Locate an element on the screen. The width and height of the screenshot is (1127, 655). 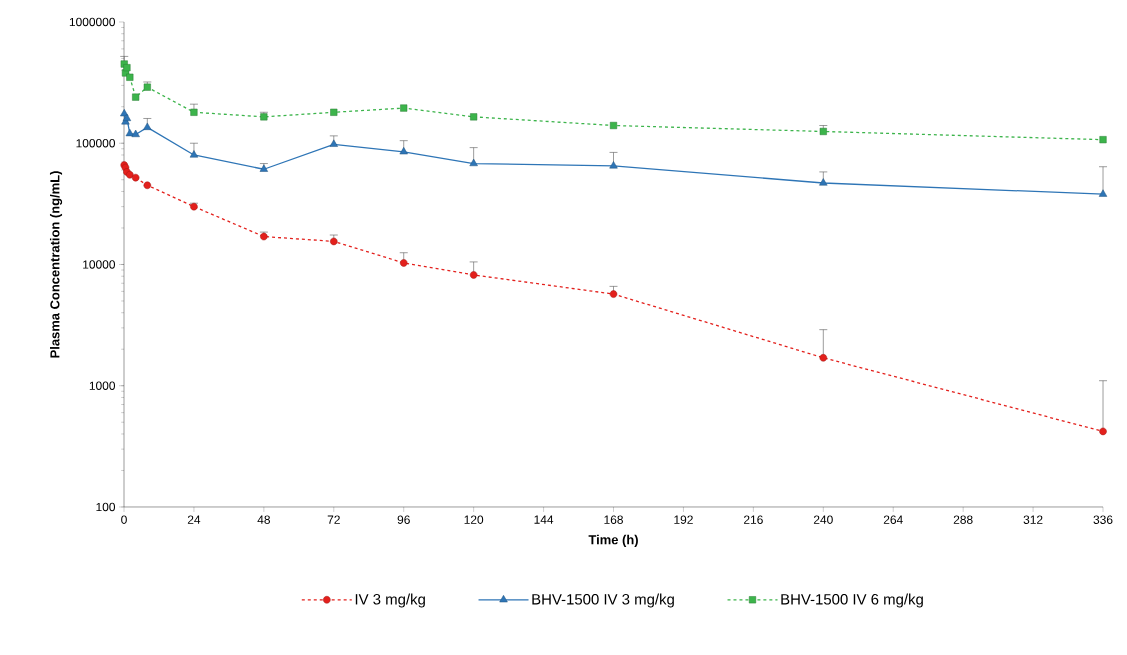
x-tick-label: 96 is located at coordinates (403, 519).